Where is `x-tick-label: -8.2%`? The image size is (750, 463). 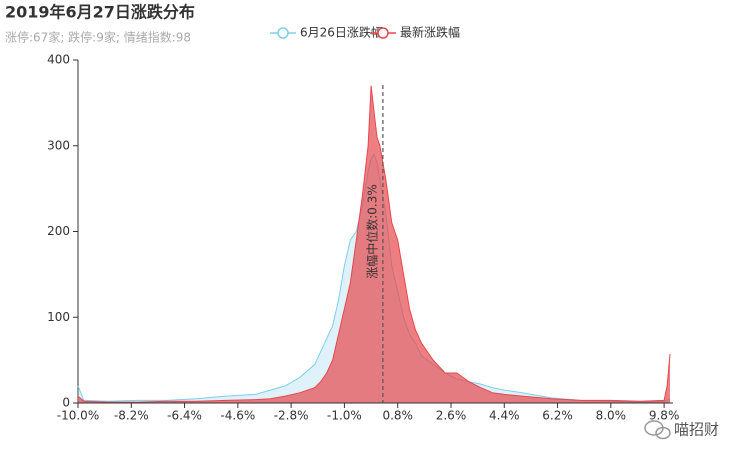
x-tick-label: -8.2% is located at coordinates (131, 416).